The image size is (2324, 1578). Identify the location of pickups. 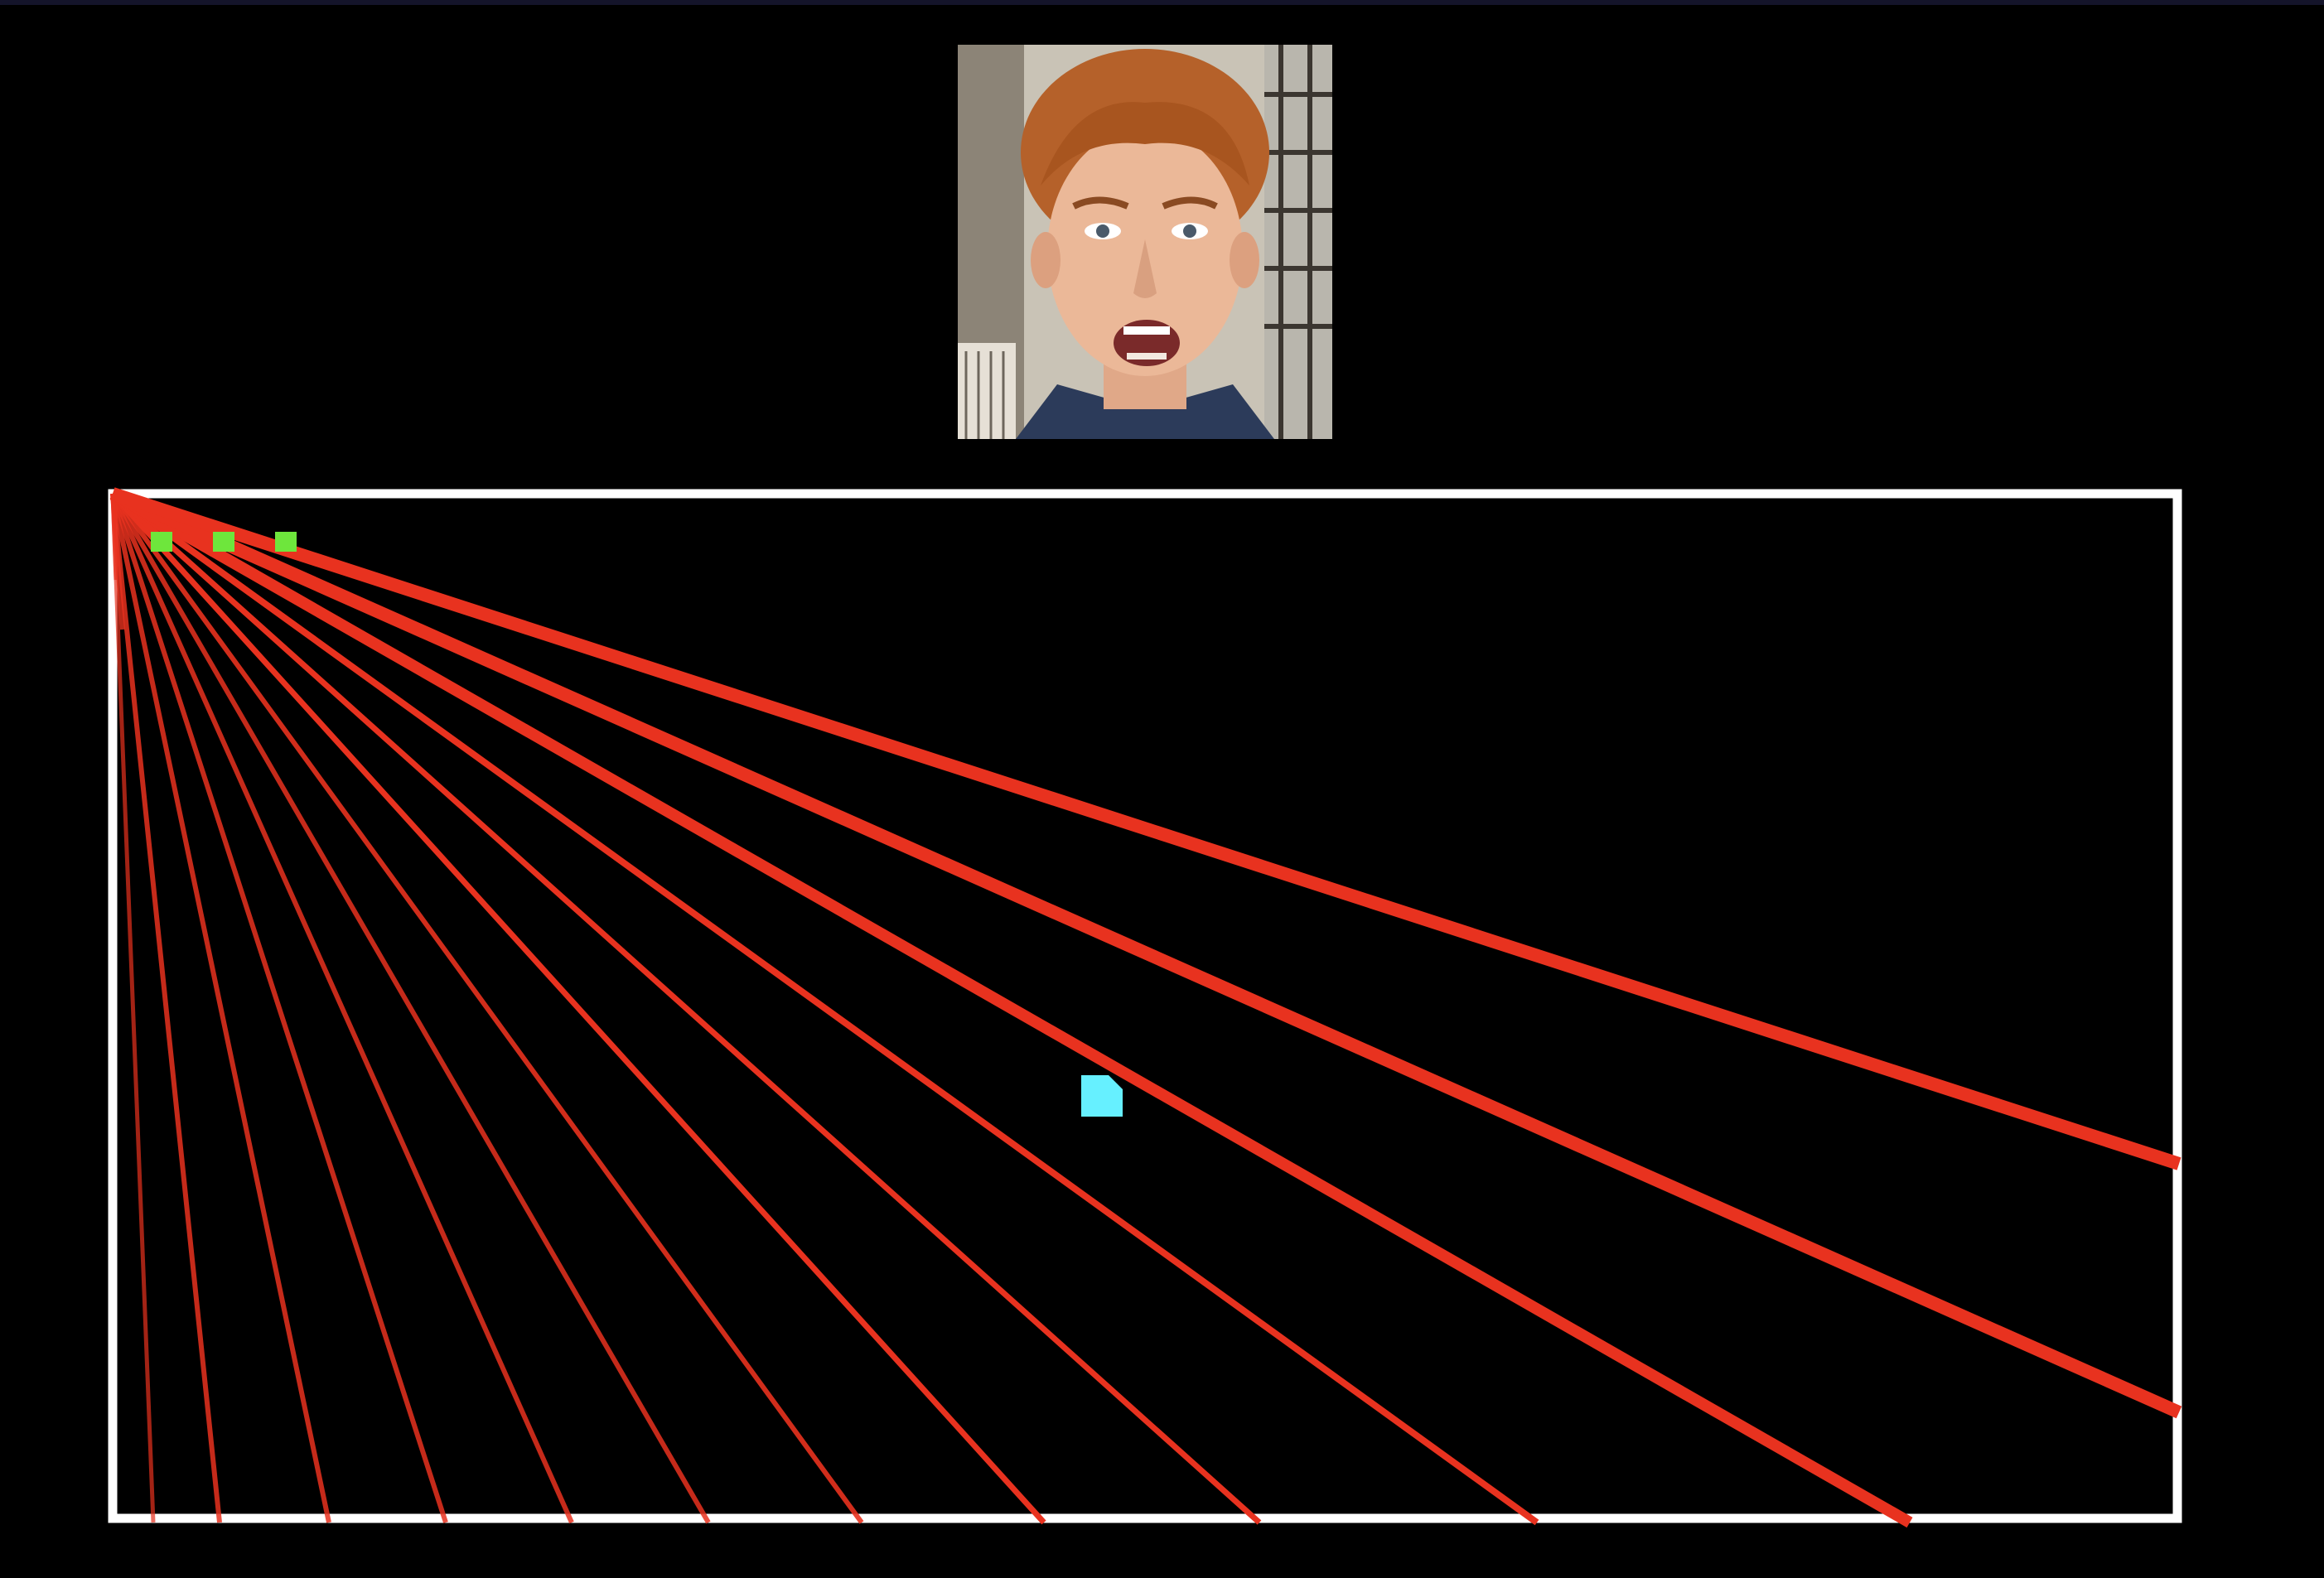
(224, 542).